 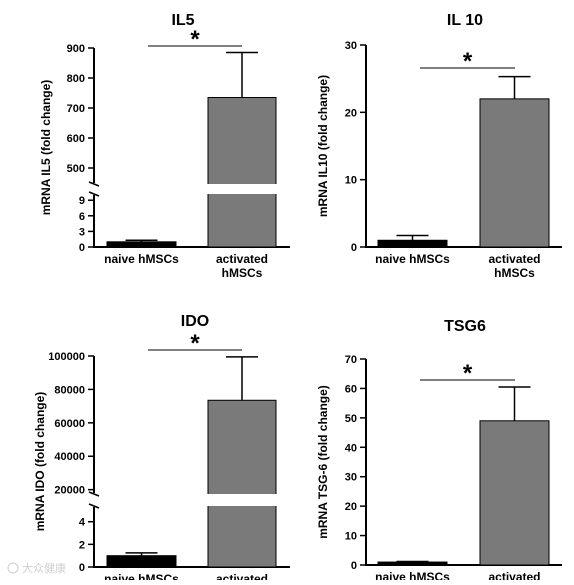 I want to click on chart-title: IL5, so click(x=182, y=20).